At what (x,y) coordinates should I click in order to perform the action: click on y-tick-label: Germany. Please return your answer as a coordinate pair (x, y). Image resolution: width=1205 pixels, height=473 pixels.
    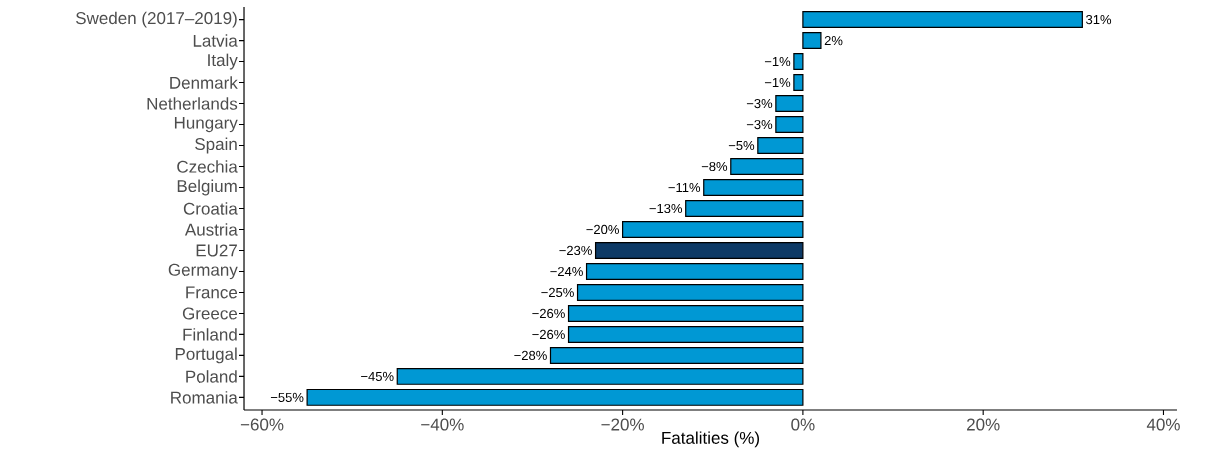
    Looking at the image, I should click on (203, 271).